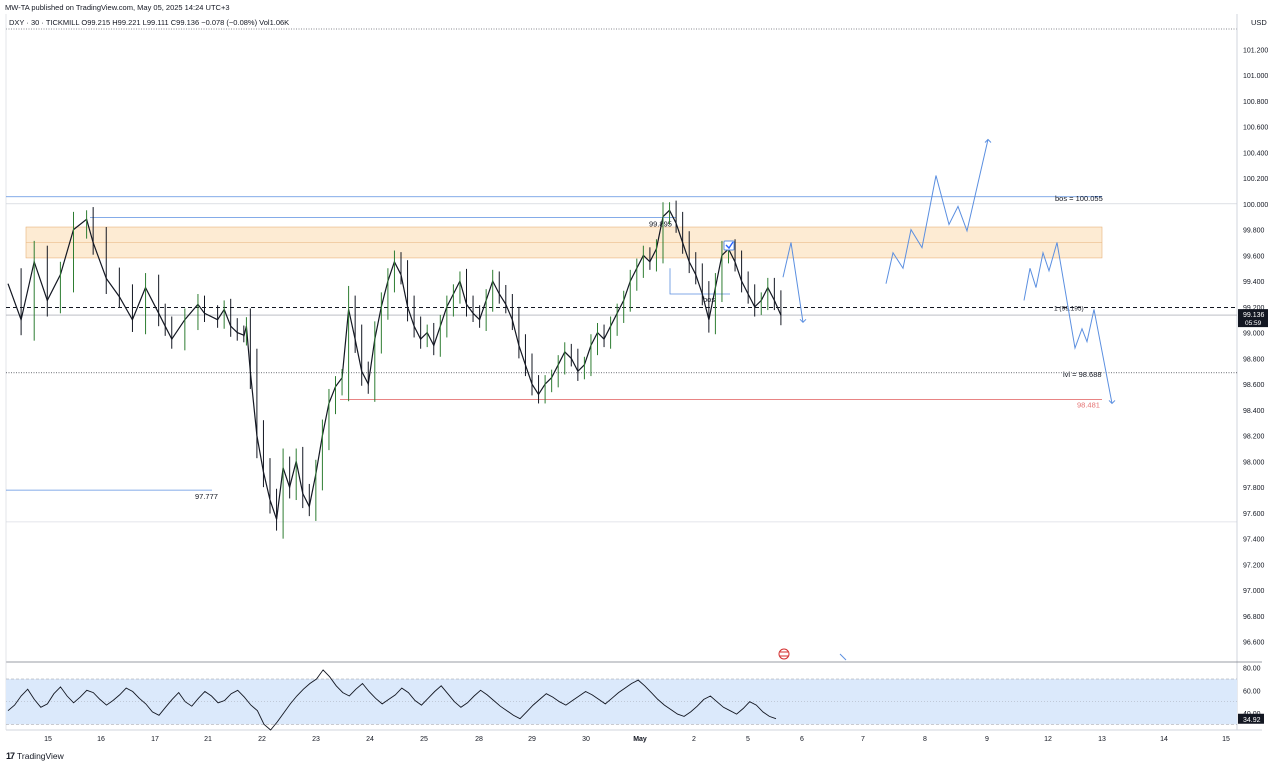 This screenshot has width=1280, height=765. I want to click on time-tick-label: 7, so click(863, 739).